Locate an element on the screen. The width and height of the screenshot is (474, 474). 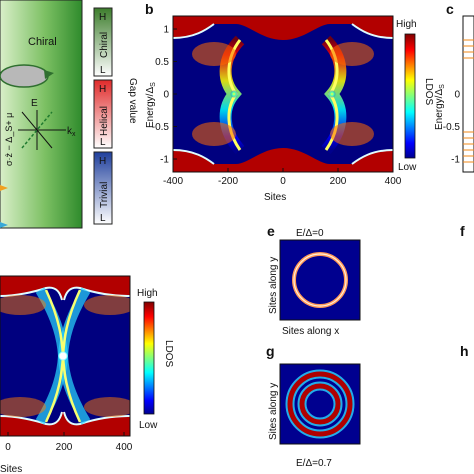
panel-d-xtick-label: 400 is located at coordinates (124, 447).